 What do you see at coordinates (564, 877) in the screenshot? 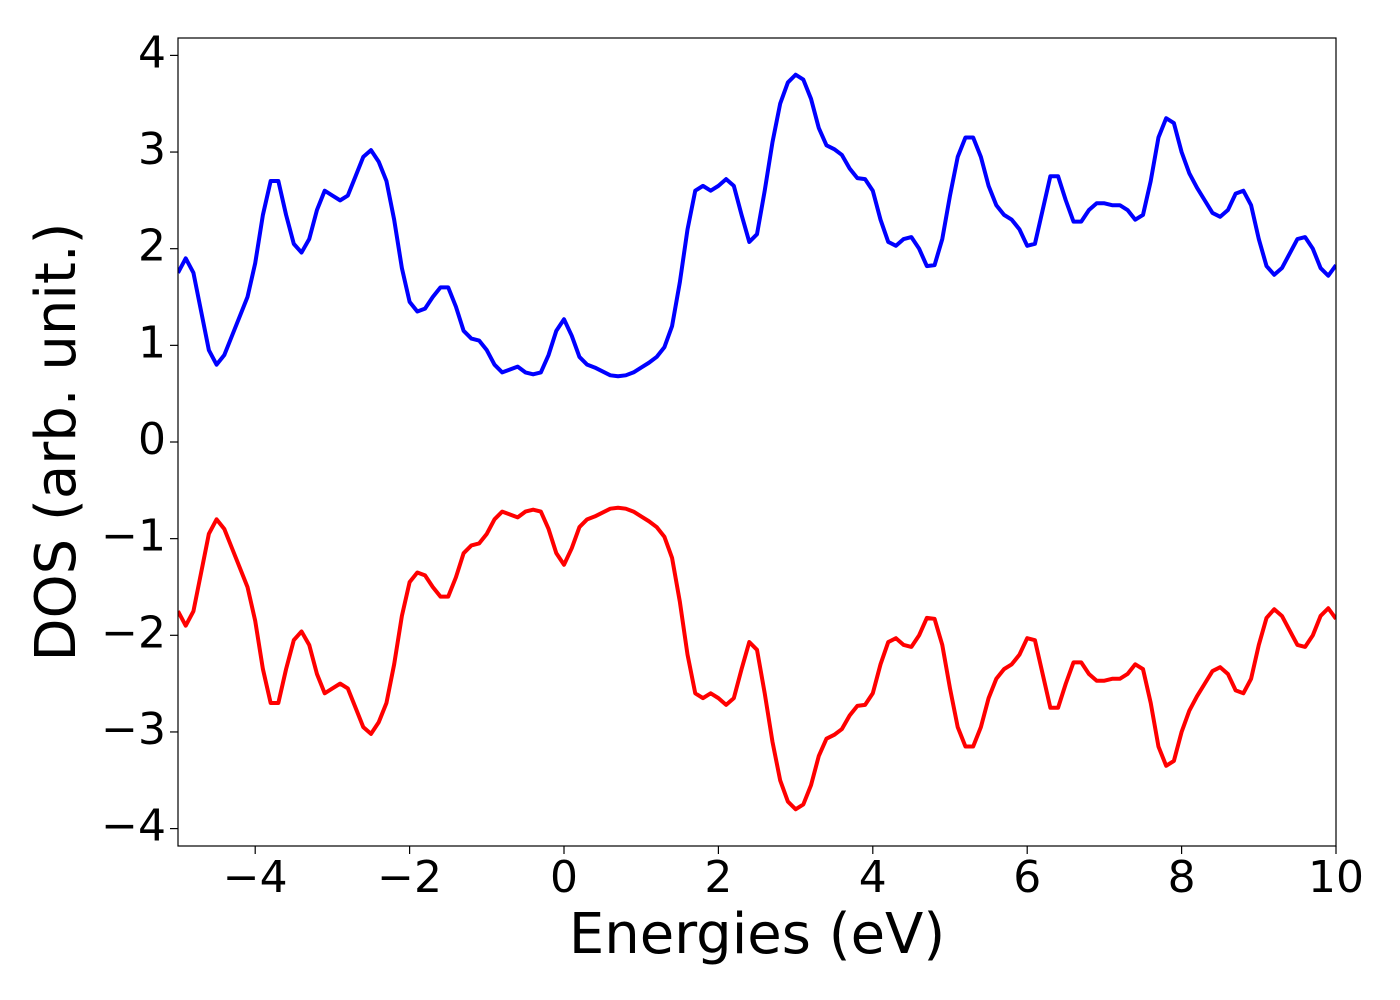
I see `x-tick-label: 0` at bounding box center [564, 877].